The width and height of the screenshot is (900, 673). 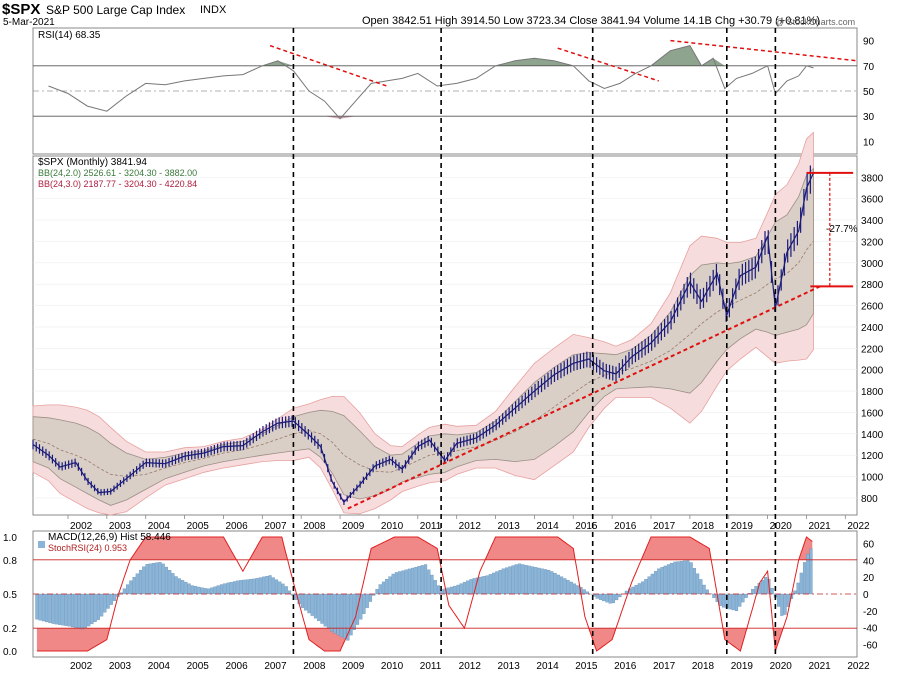 What do you see at coordinates (159, 666) in the screenshot?
I see `macd-year-label: 2004` at bounding box center [159, 666].